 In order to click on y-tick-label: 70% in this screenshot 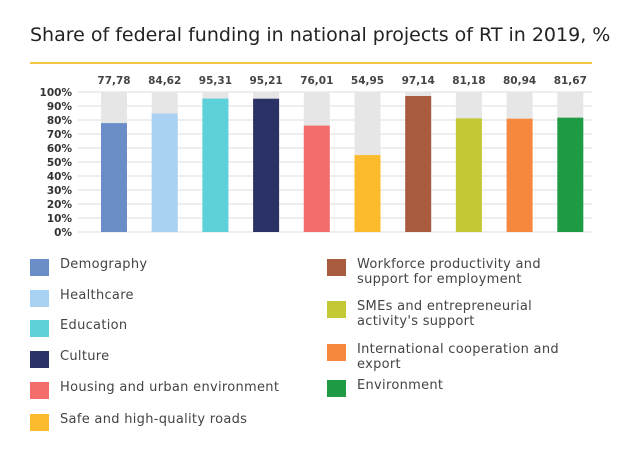, I will do `click(60, 135)`.